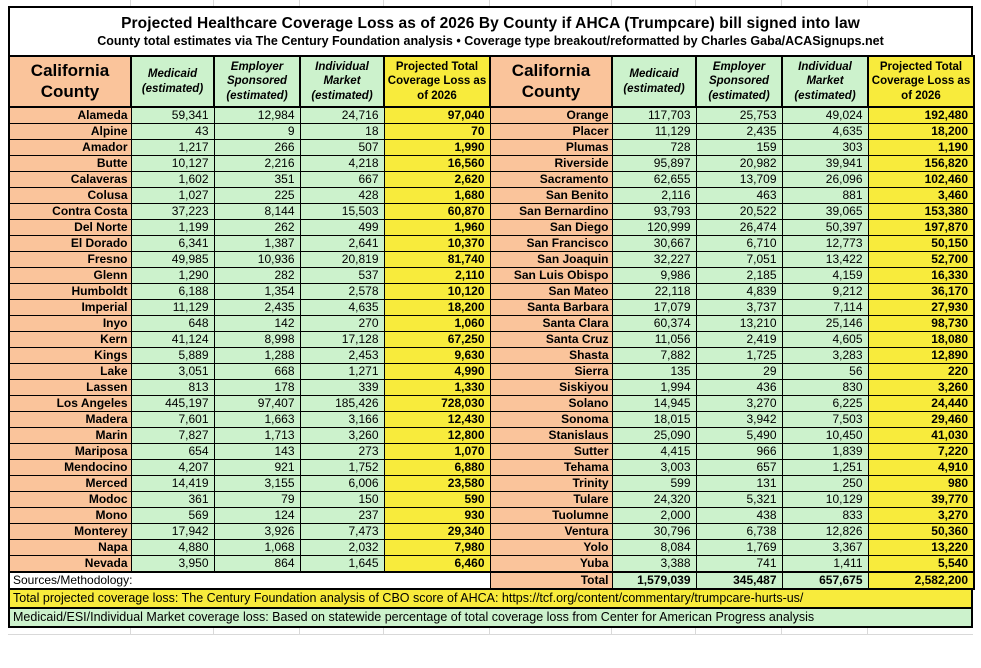 This screenshot has width=981, height=668. What do you see at coordinates (342, 147) in the screenshot?
I see `individual-cell: 507` at bounding box center [342, 147].